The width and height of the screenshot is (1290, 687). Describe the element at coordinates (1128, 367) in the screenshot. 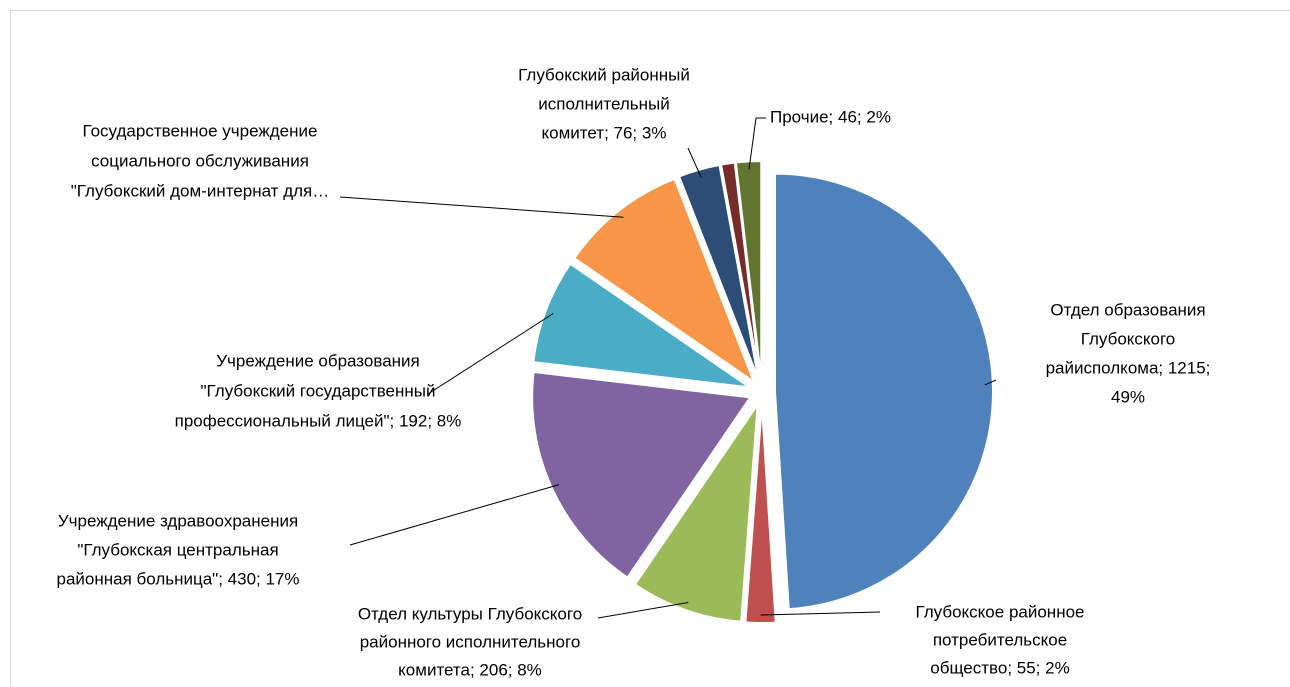

I see `data-label: райисполкома; 1215;` at that location.